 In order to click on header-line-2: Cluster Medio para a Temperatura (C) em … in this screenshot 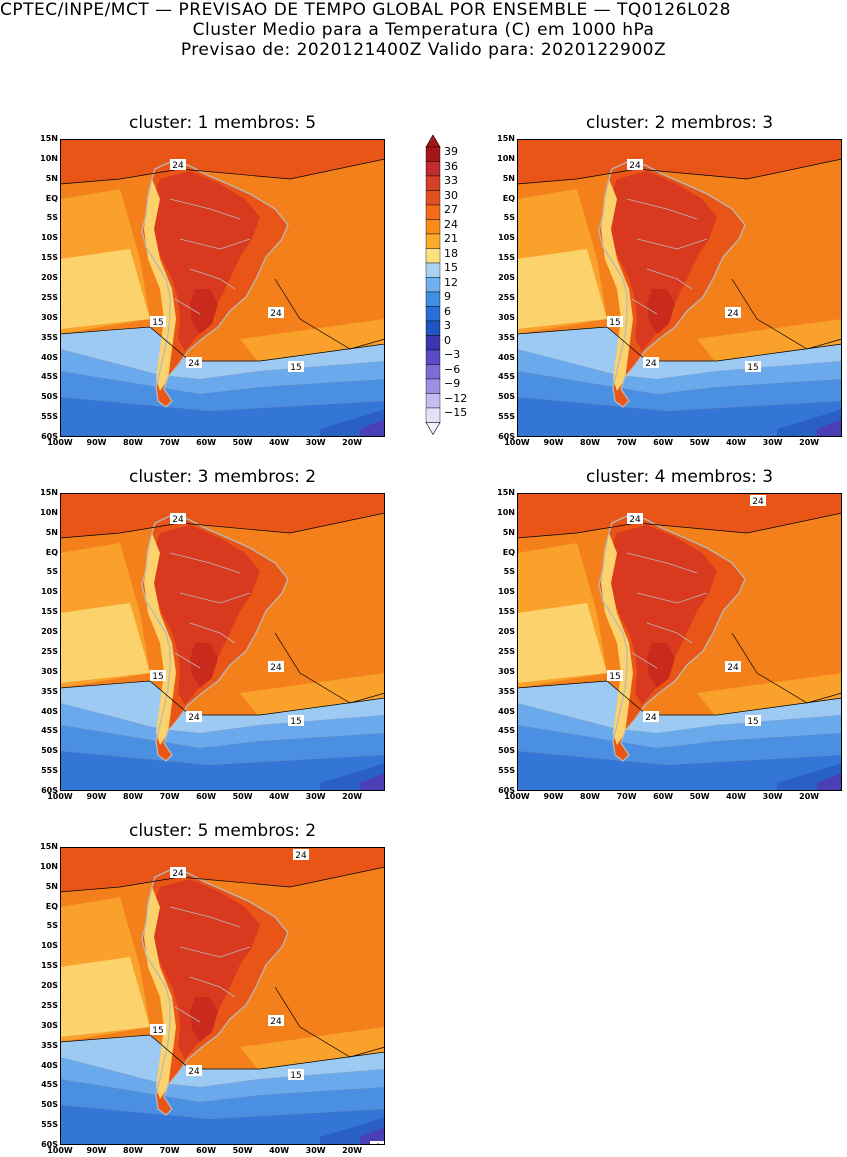, I will do `click(423, 30)`.